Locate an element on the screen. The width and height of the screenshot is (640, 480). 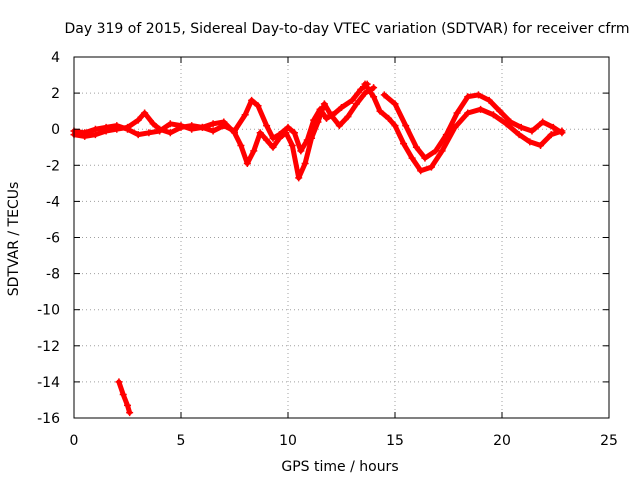
y-tick-label: -4 is located at coordinates (53, 202).